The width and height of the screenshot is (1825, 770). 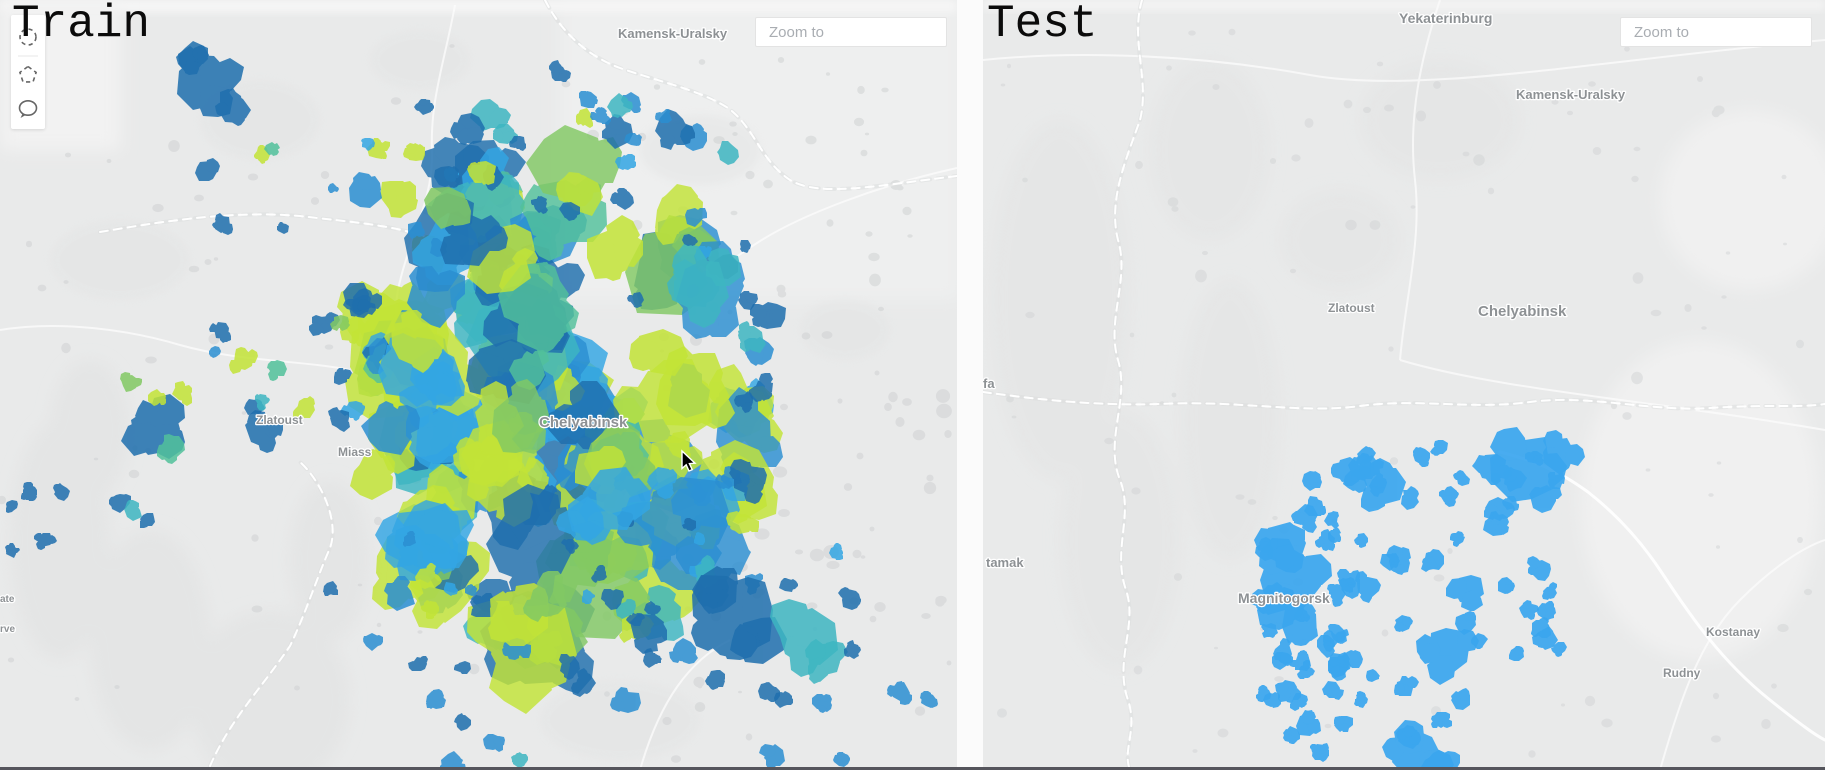 What do you see at coordinates (1733, 632) in the screenshot?
I see `svg-text: Kostanay` at bounding box center [1733, 632].